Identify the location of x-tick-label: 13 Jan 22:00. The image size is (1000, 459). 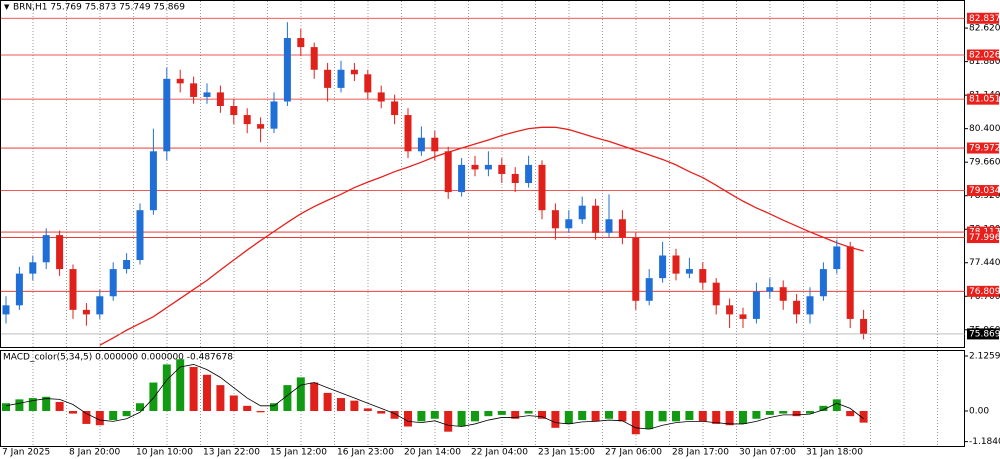
(231, 453).